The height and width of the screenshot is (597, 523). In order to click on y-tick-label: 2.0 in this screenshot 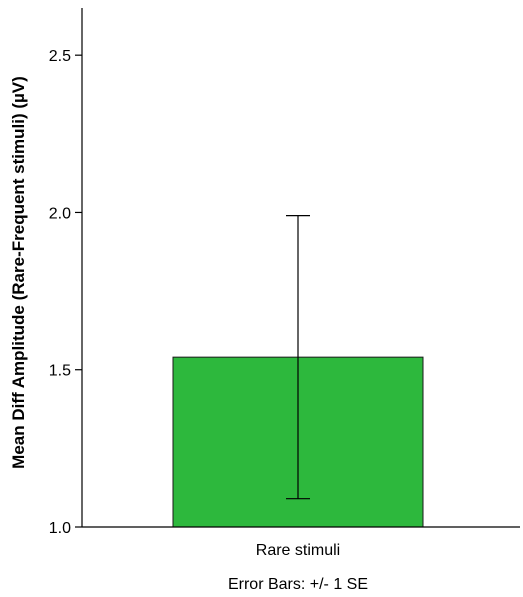, I will do `click(60, 213)`.